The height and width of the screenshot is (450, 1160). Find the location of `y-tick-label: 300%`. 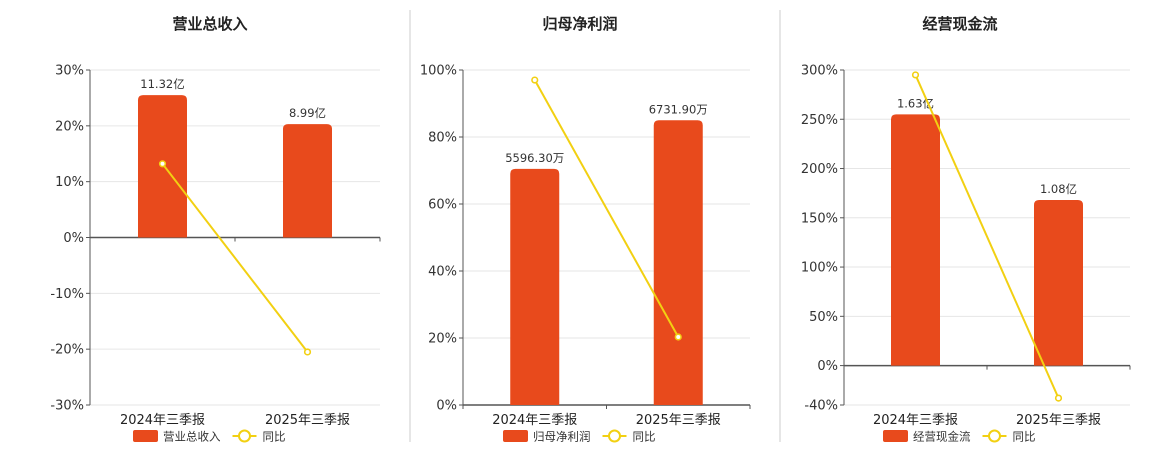

y-tick-label: 300% is located at coordinates (819, 71).